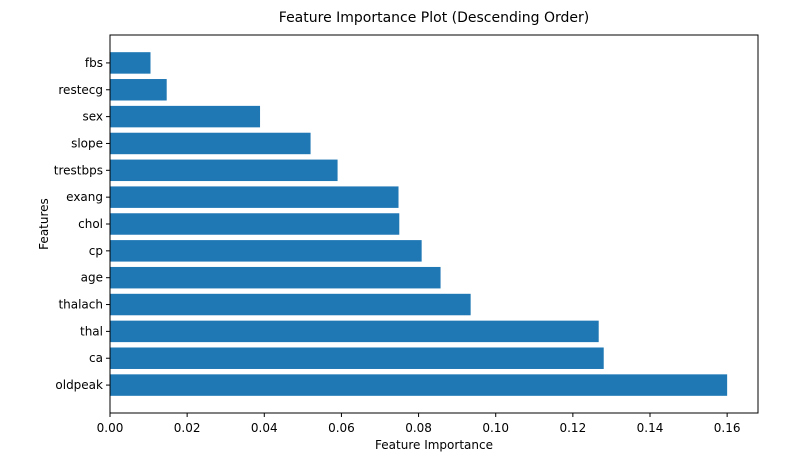 The height and width of the screenshot is (462, 800). What do you see at coordinates (275, 277) in the screenshot?
I see `bar-age` at bounding box center [275, 277].